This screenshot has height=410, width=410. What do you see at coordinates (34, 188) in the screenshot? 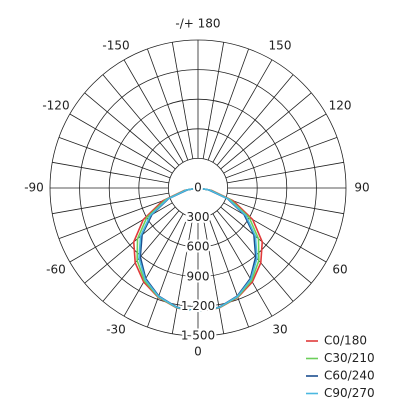
I see `angle-tick-label: -90` at bounding box center [34, 188].